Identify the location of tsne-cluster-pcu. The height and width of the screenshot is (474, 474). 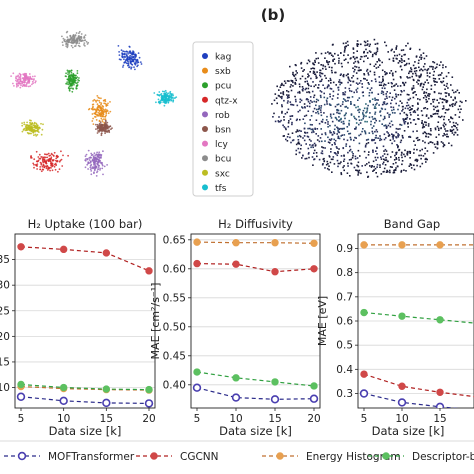
(72, 81).